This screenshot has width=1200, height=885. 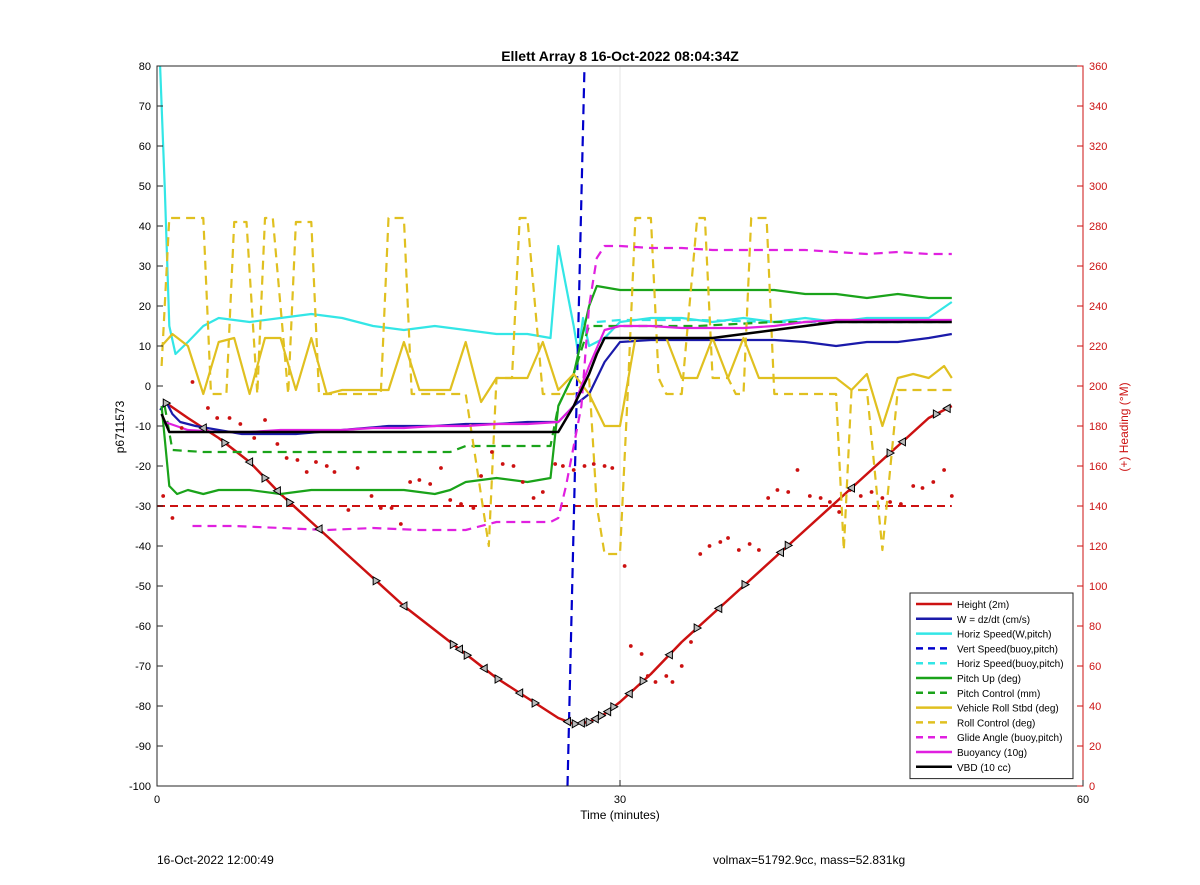 I want to click on y-tick-label: -30, so click(x=143, y=507).